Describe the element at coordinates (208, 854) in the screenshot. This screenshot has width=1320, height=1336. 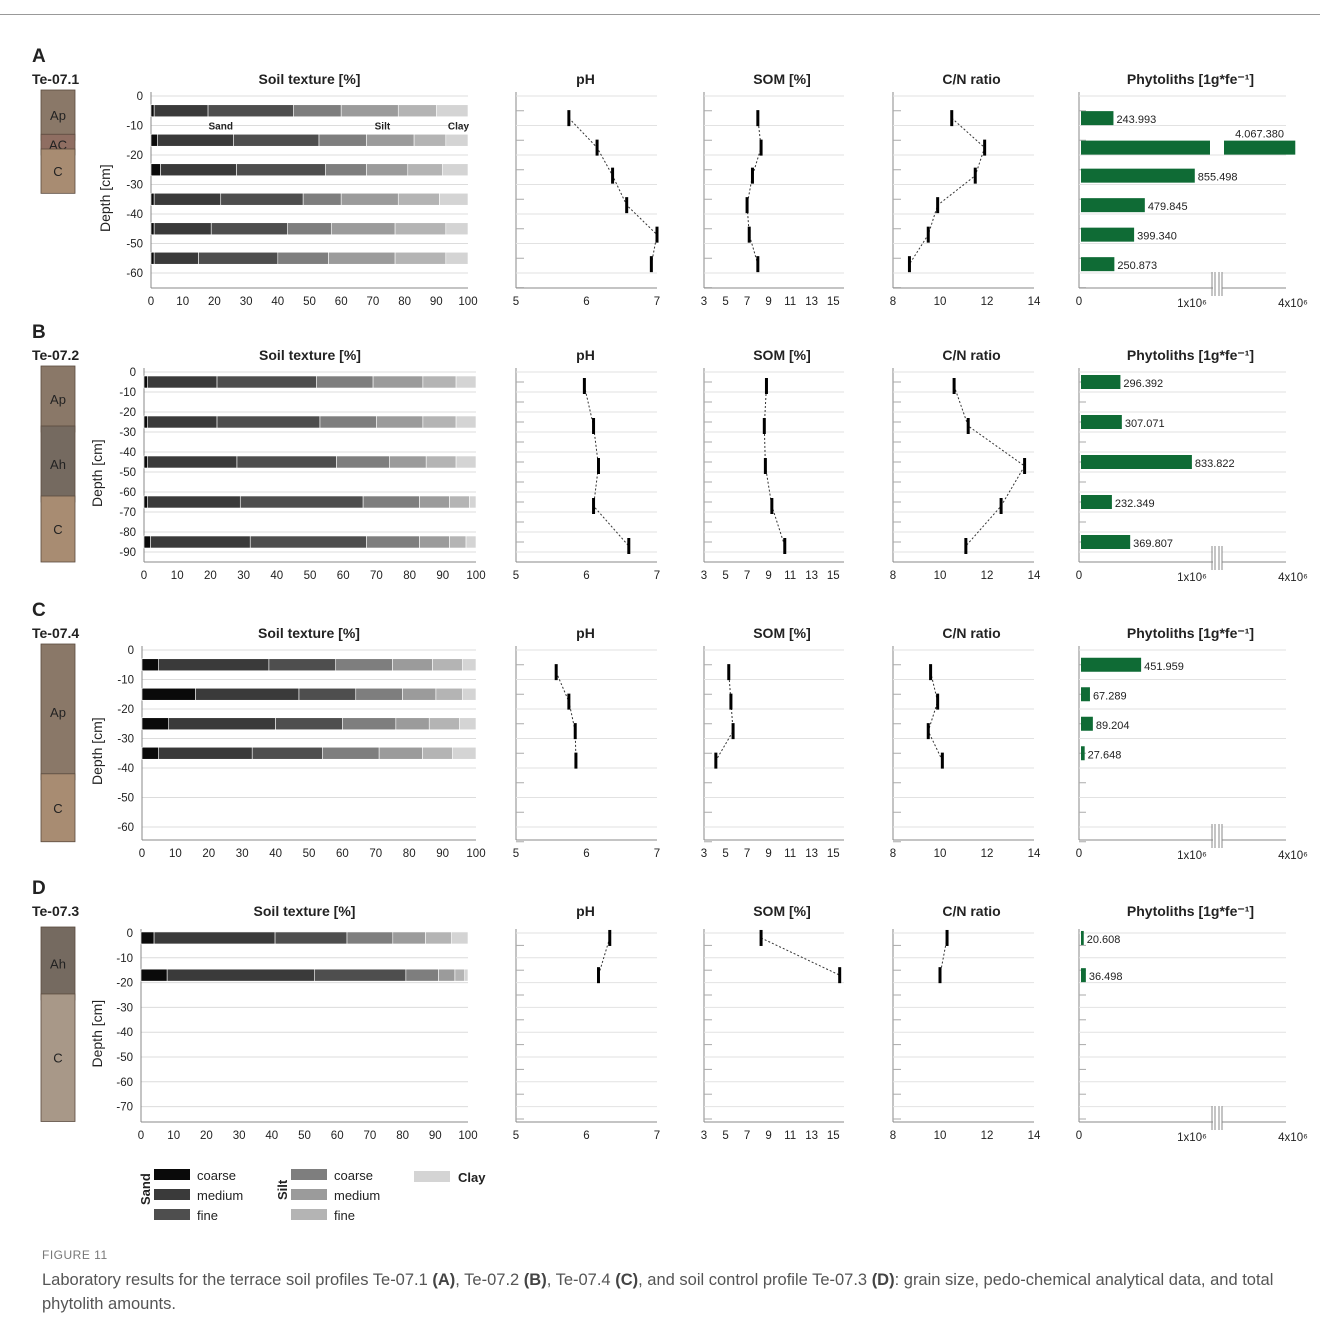
I see `texture-tick-label: 20` at that location.